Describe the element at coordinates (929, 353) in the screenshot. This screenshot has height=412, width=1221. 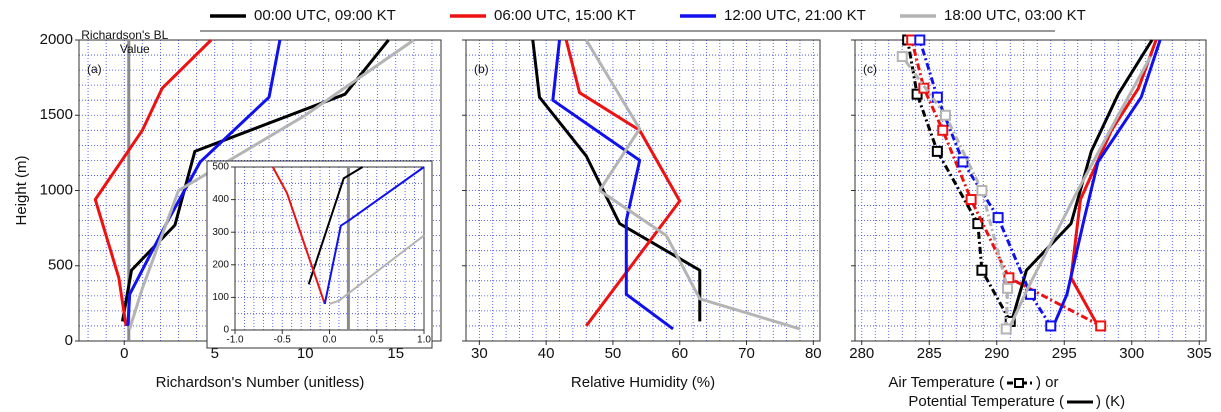
I see `x-tick-label: 285` at that location.